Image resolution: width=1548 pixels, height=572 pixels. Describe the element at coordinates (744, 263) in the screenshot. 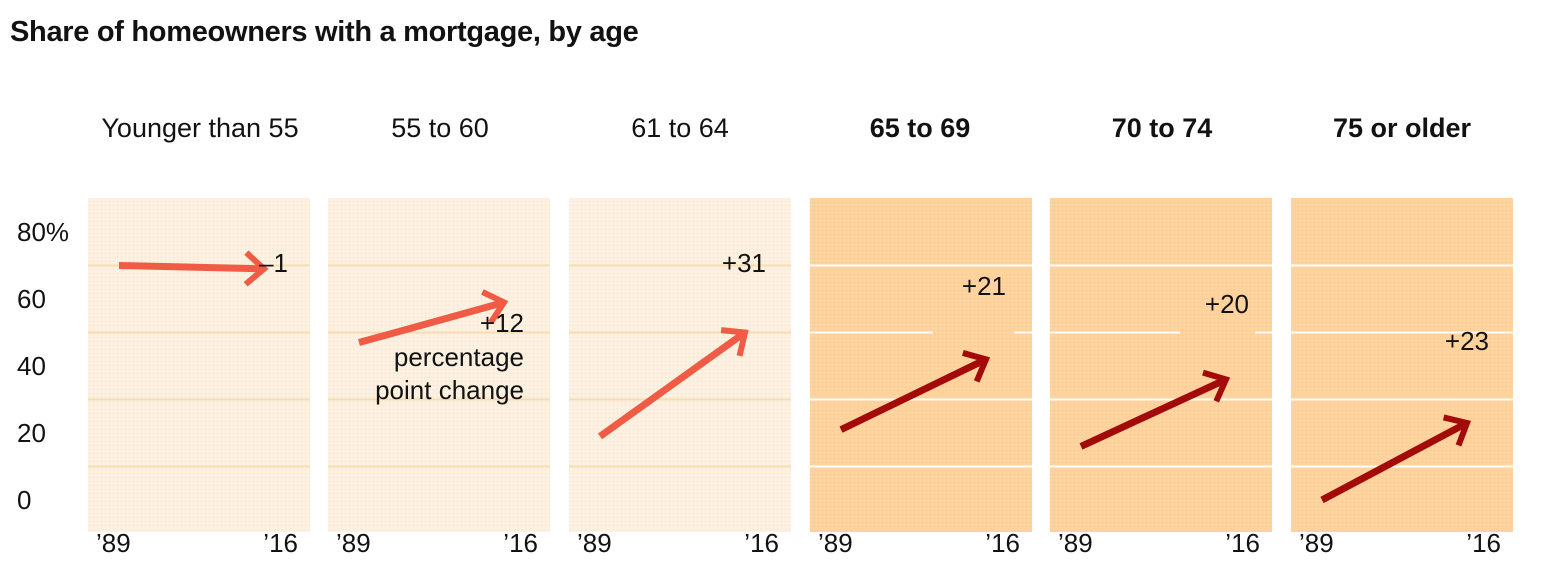

I see `change-label: +31` at that location.